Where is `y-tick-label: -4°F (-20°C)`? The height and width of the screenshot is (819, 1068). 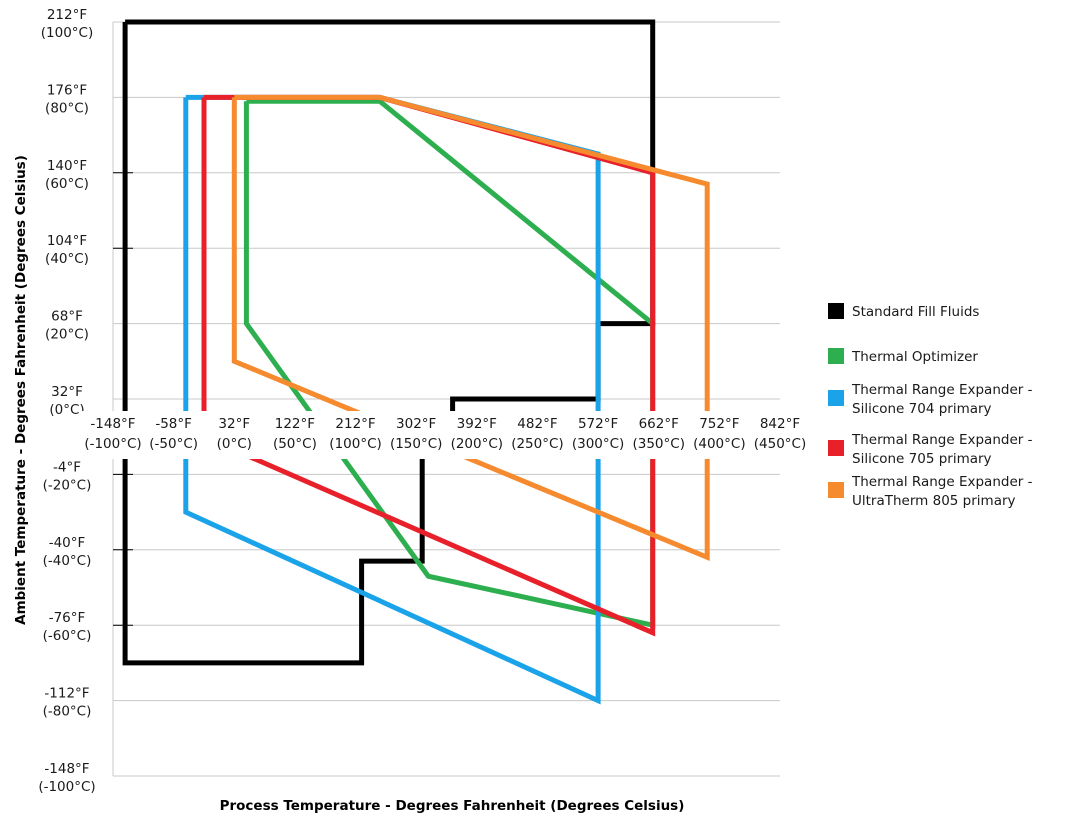 y-tick-label: -4°F (-20°C) is located at coordinates (67, 476).